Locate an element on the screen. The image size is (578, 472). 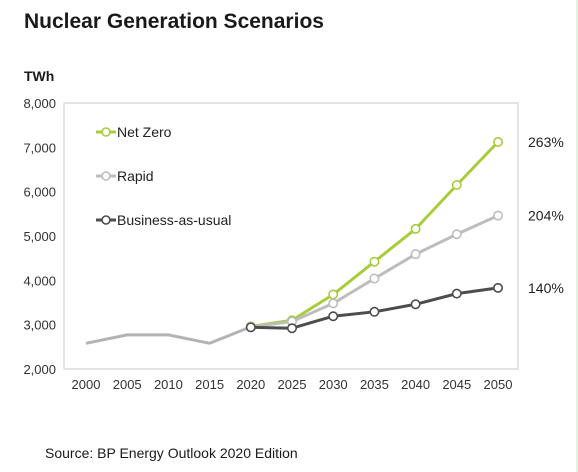
legend-label: Net Zero is located at coordinates (144, 132).